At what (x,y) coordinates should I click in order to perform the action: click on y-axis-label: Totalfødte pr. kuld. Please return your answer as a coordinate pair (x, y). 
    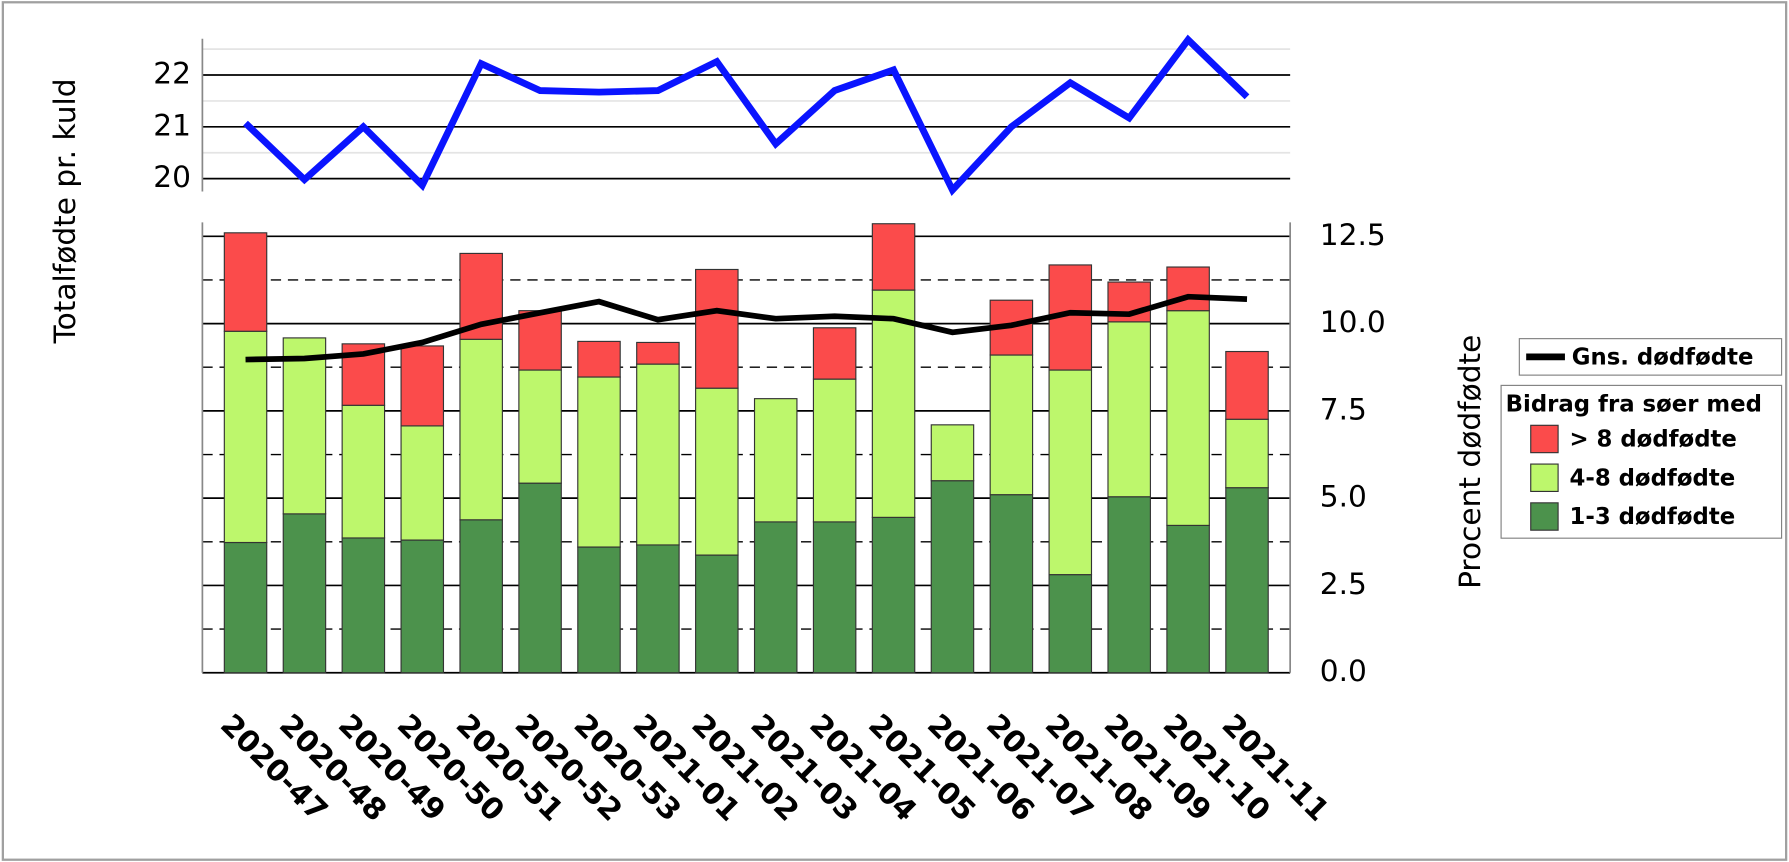
    Looking at the image, I should click on (64, 211).